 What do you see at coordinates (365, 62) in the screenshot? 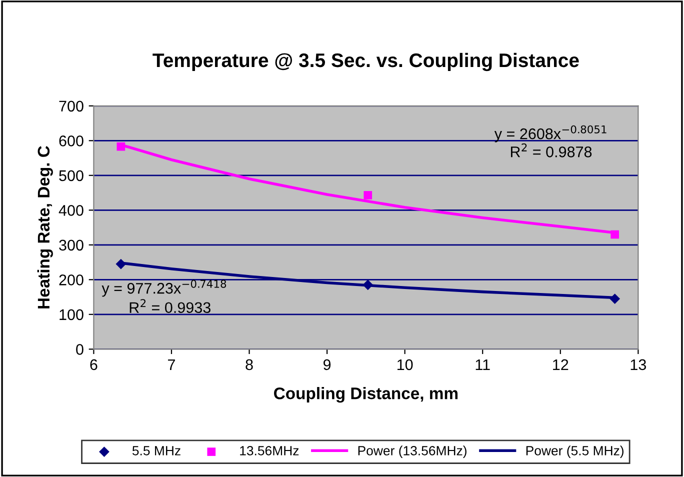
I see `chart-title: Temperature @ 3.5 Sec. vs. Coupling Distance` at bounding box center [365, 62].